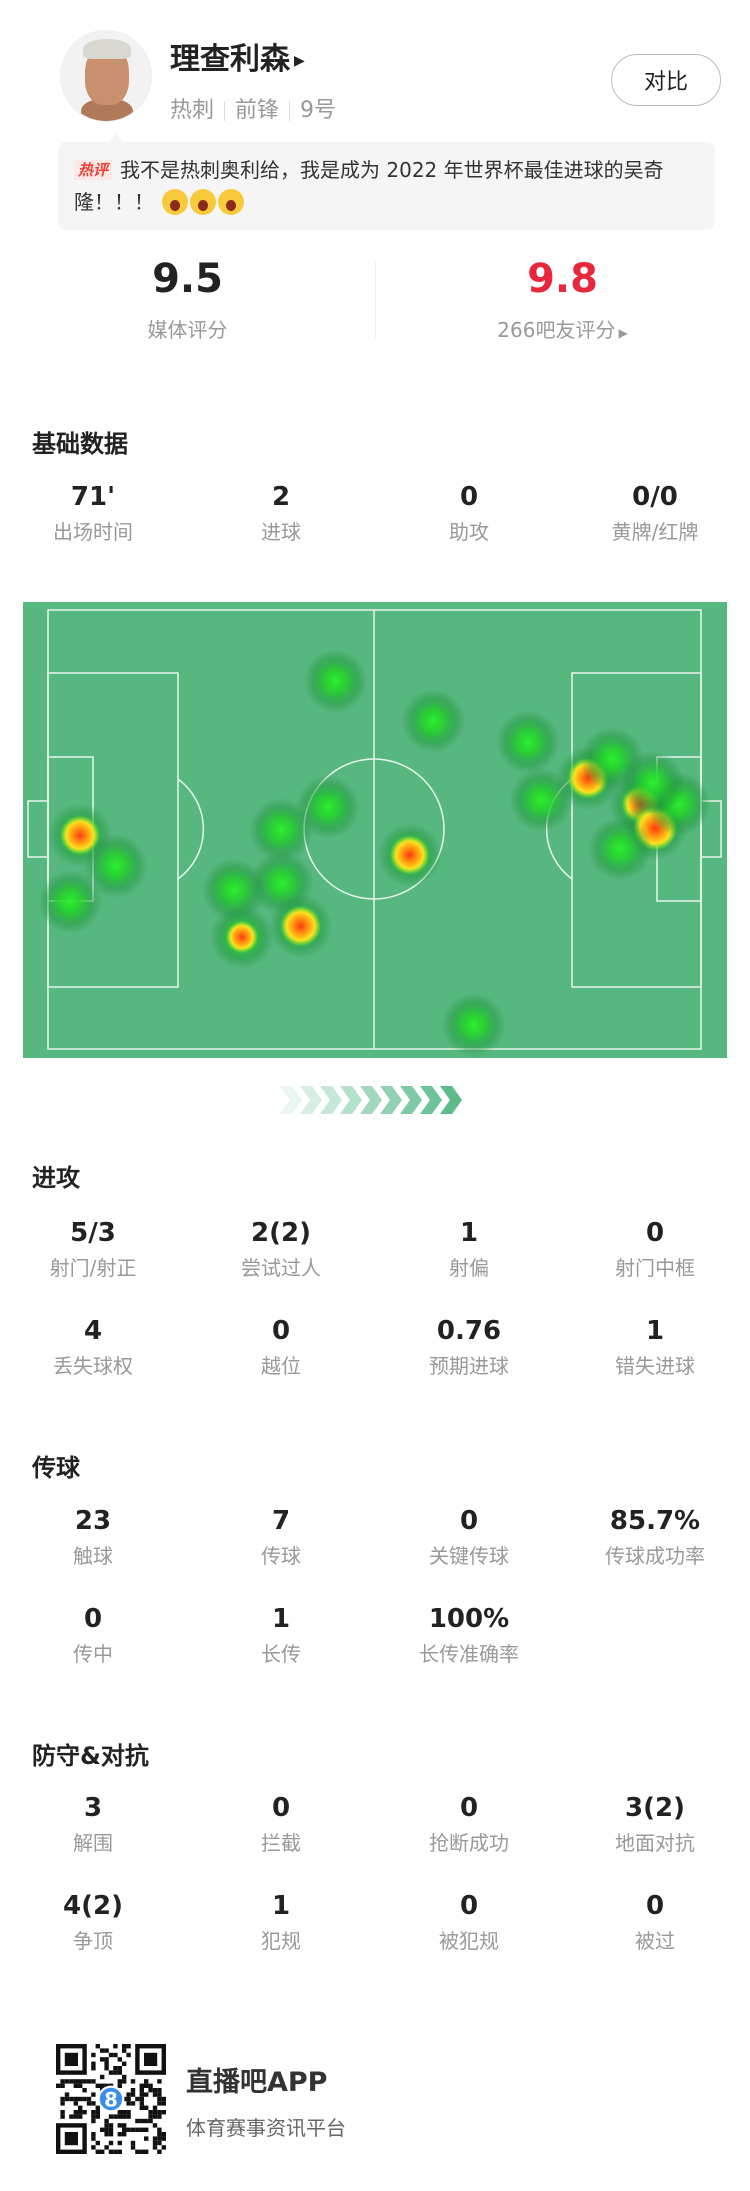 Image resolution: width=750 pixels, height=2191 pixels. What do you see at coordinates (93, 1347) in the screenshot?
I see `stat-attack-4: 4 丢失球权` at bounding box center [93, 1347].